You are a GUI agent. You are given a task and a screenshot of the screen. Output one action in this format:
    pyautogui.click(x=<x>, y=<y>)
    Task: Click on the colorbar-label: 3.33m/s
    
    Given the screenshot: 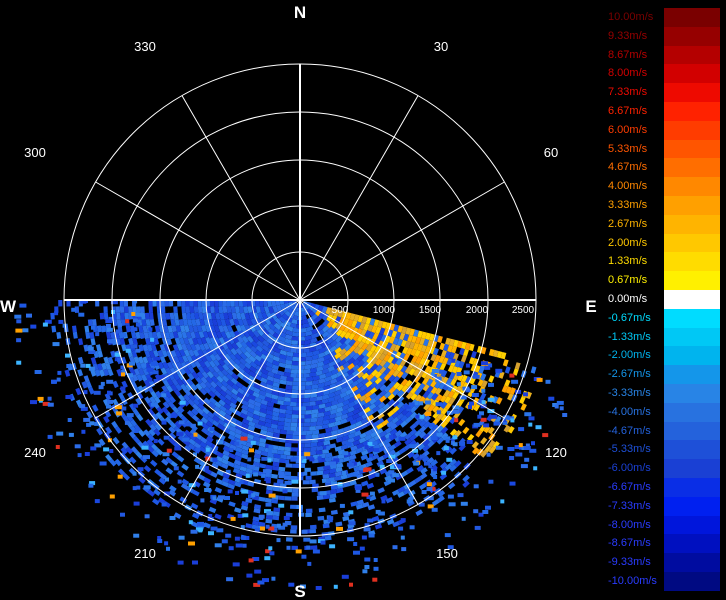 What is the action you would take?
    pyautogui.click(x=628, y=205)
    